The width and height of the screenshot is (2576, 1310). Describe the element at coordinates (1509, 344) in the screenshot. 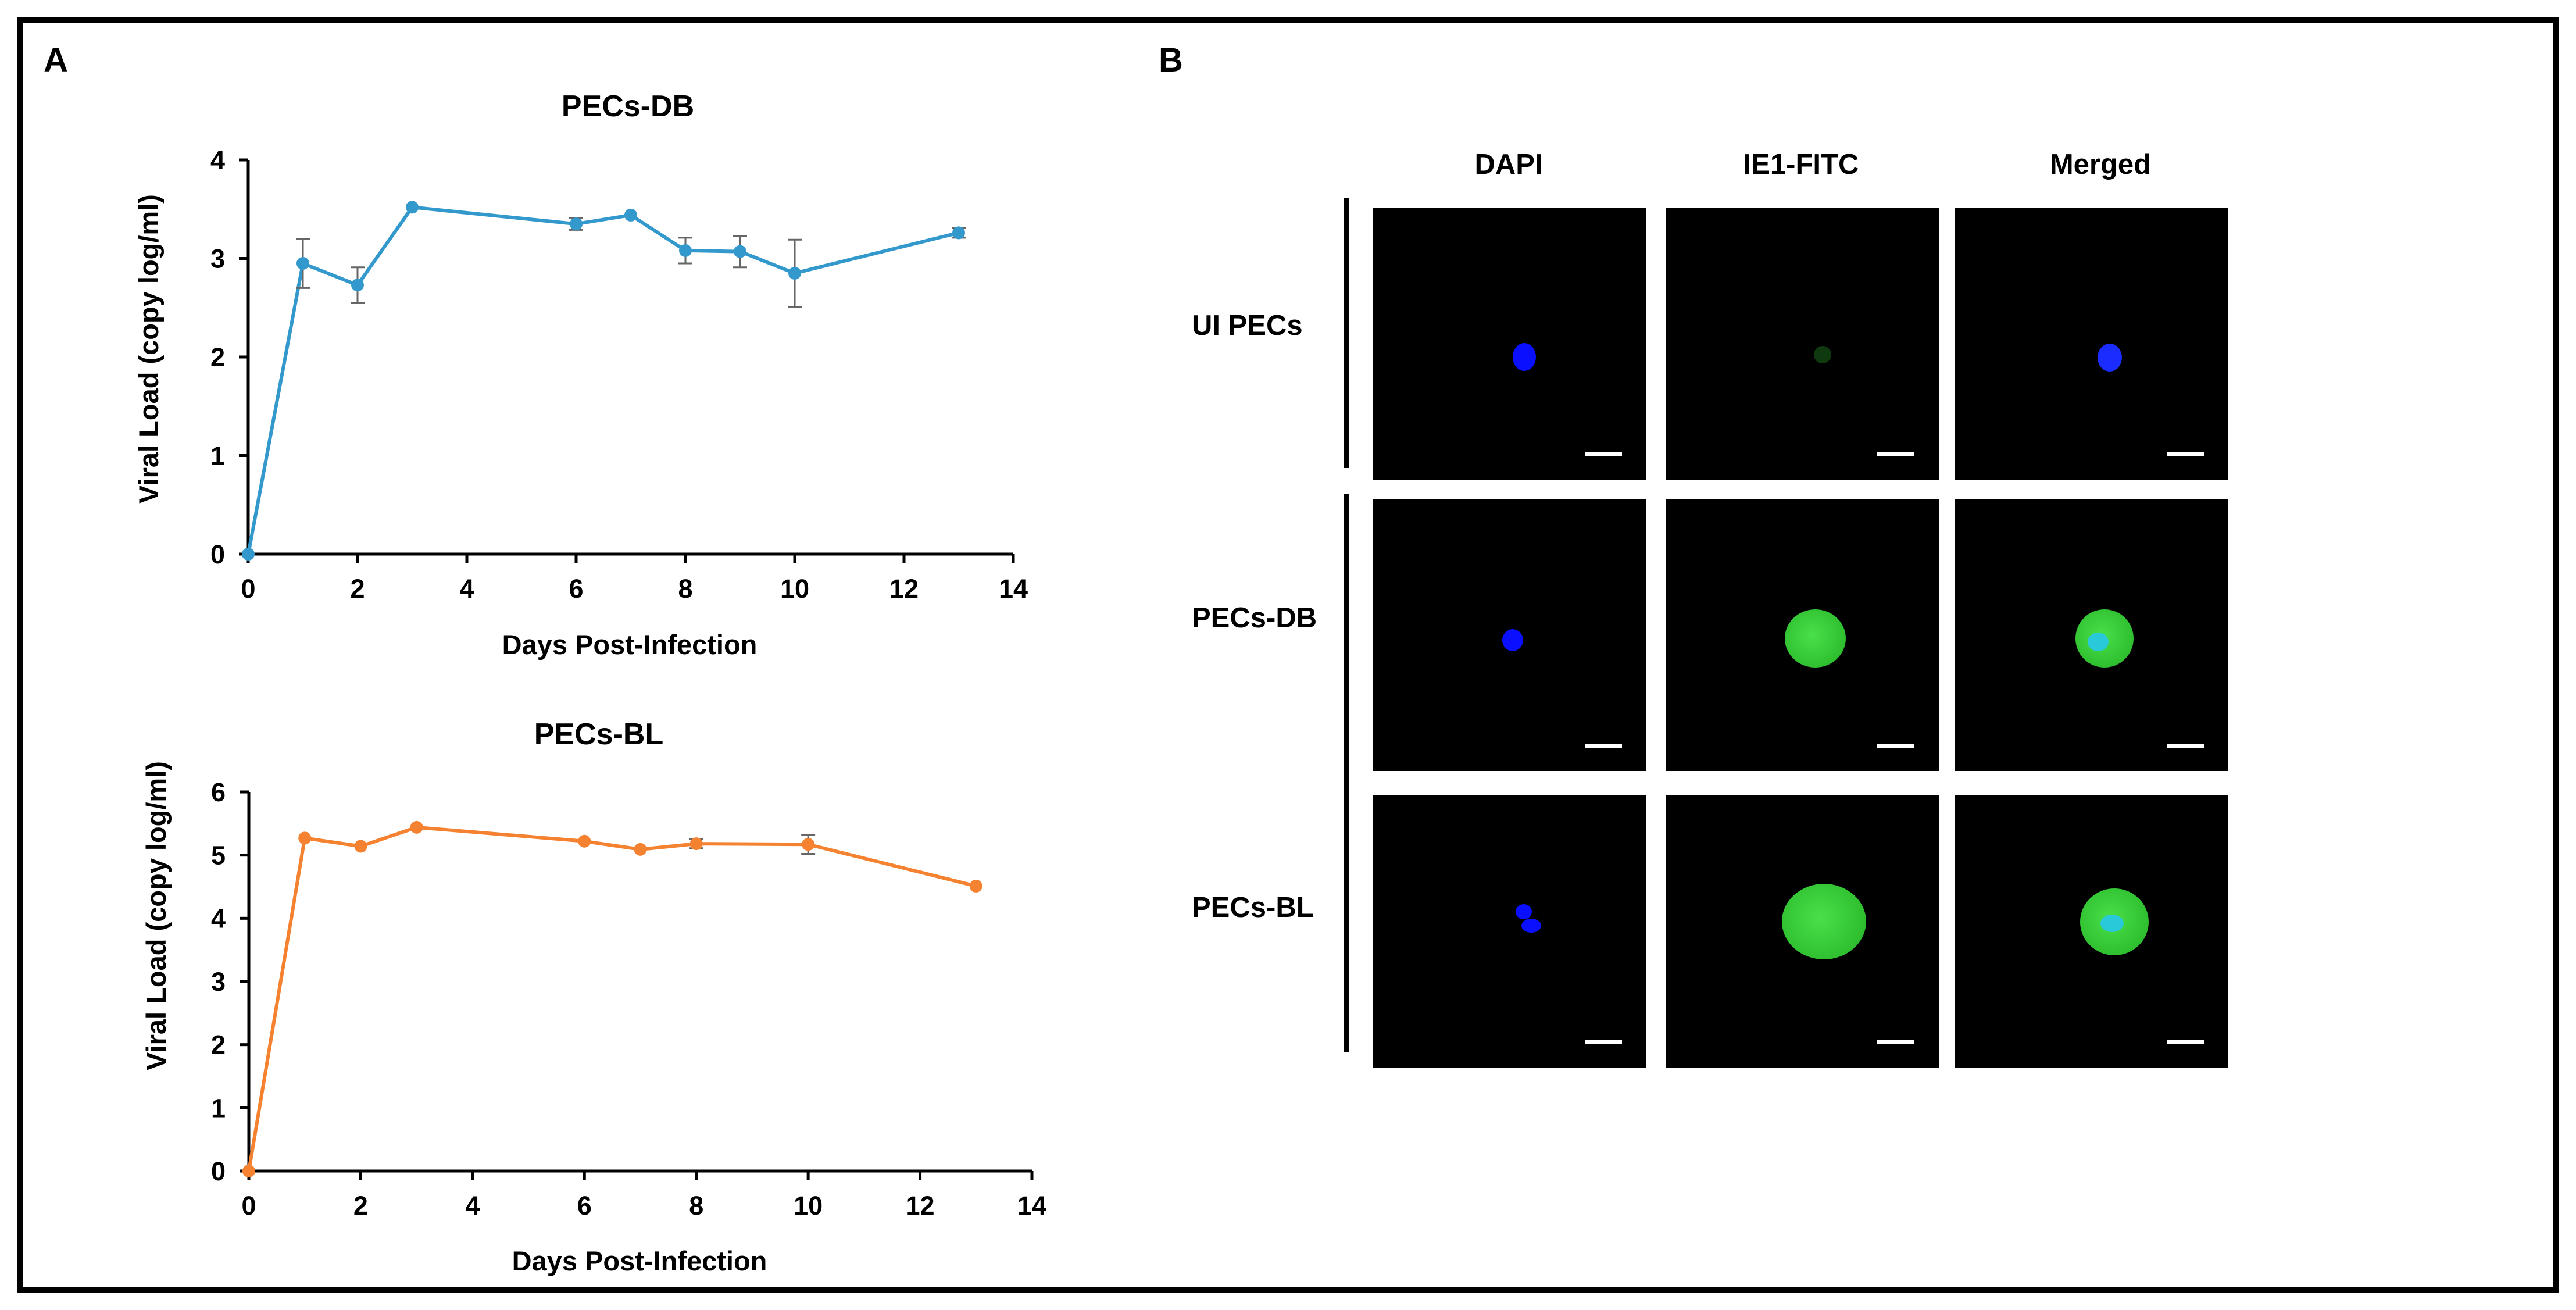

I see `micrograph-ui-pecs-dapi` at that location.